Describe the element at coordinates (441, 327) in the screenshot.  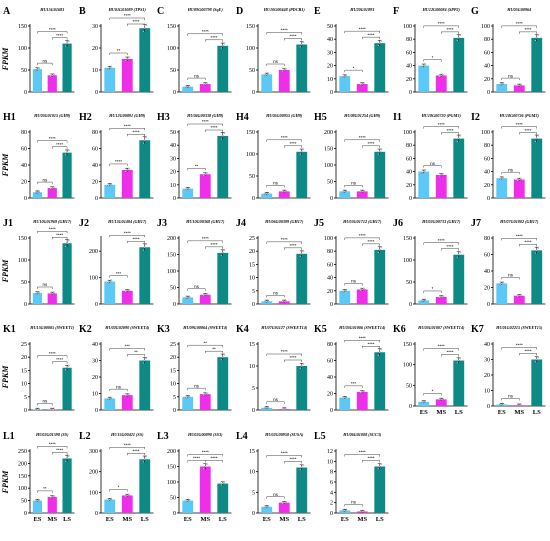
I see `gene-title: HU03G01007 (SWEET14)` at that location.